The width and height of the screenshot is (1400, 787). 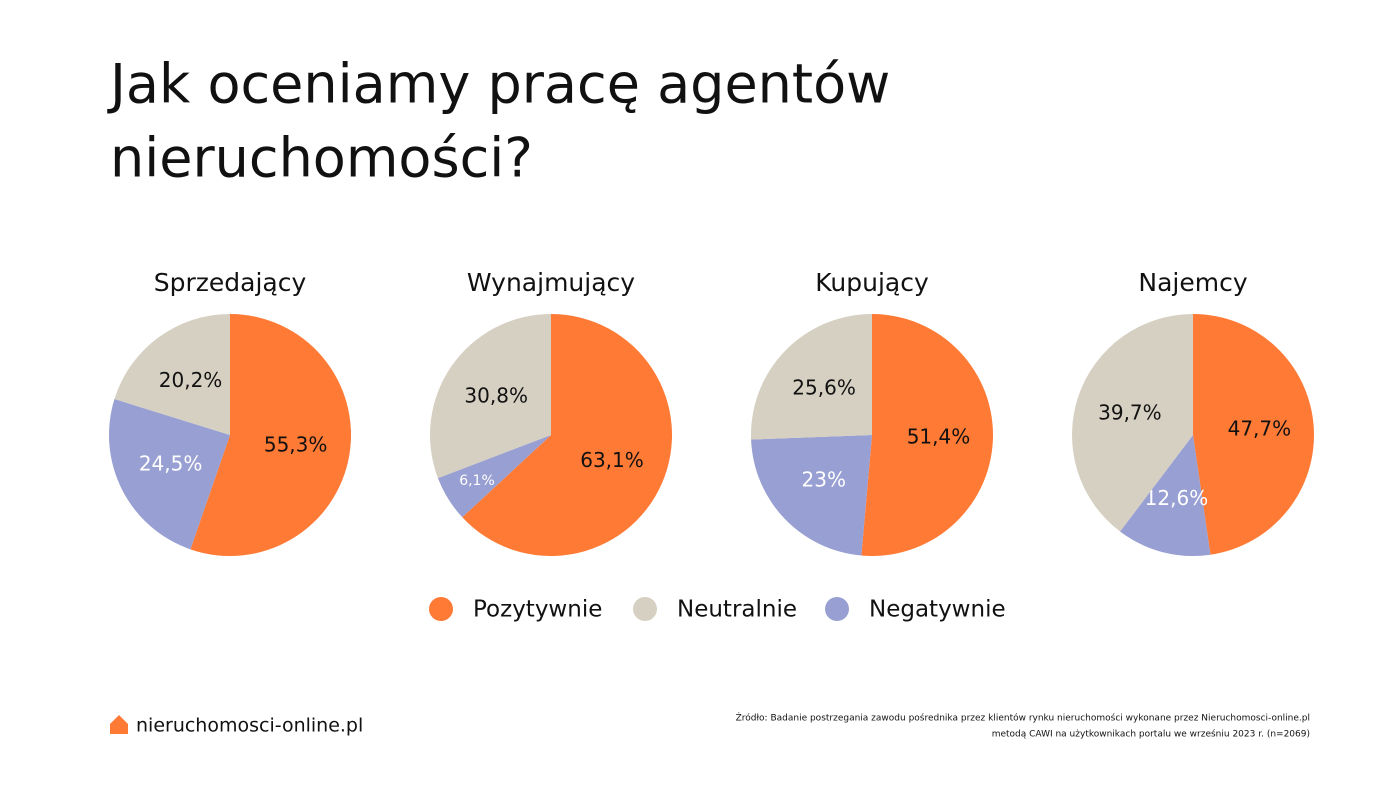 What do you see at coordinates (230, 282) in the screenshot?
I see `pie-title: Sprzedający` at bounding box center [230, 282].